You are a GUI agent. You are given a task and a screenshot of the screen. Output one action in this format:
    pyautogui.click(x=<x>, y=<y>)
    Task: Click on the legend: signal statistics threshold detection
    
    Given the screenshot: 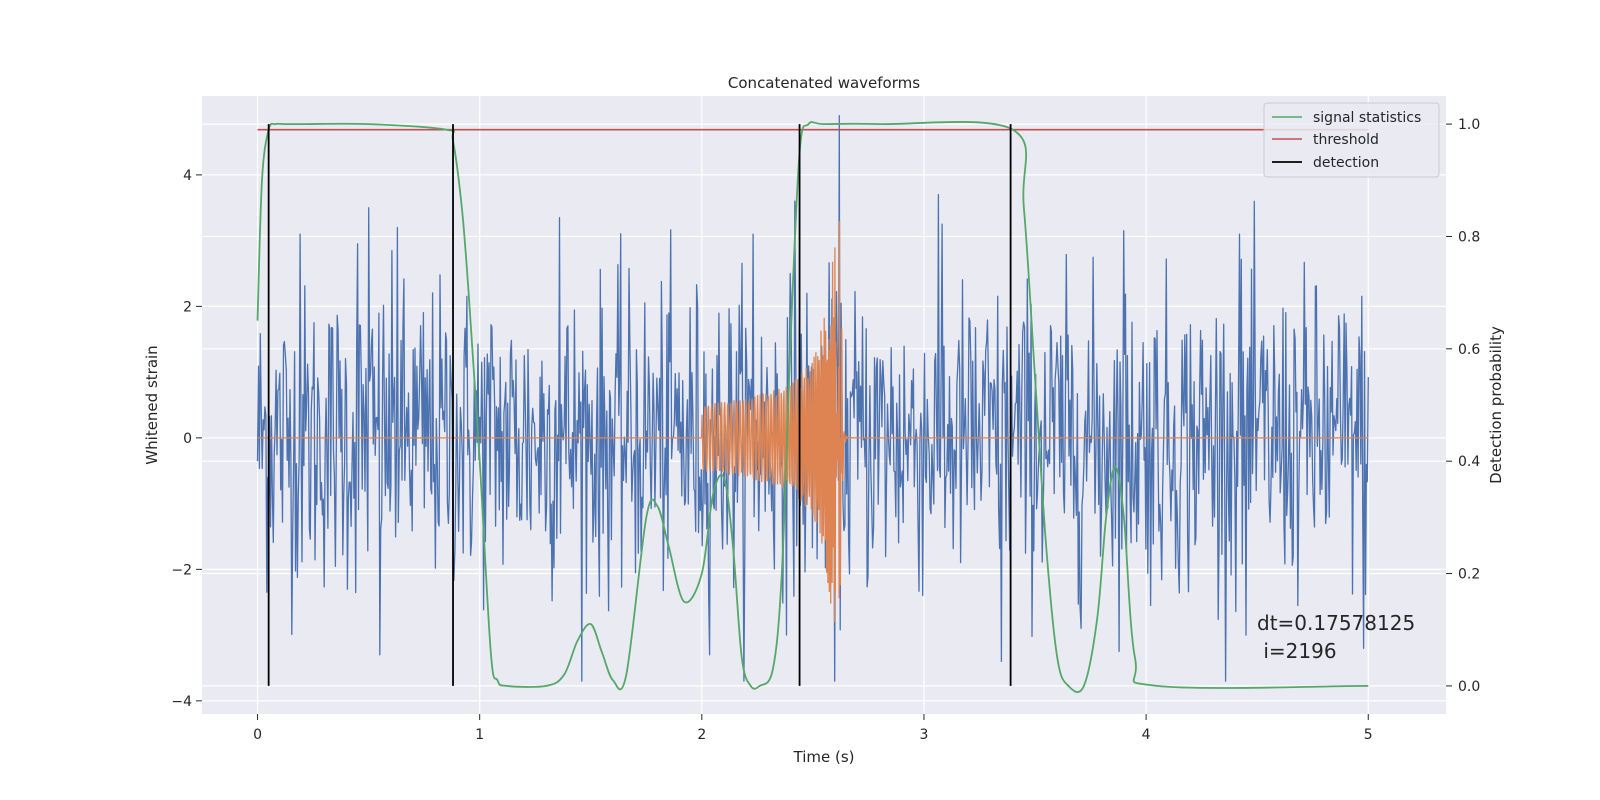 What is the action you would take?
    pyautogui.click(x=1351, y=140)
    